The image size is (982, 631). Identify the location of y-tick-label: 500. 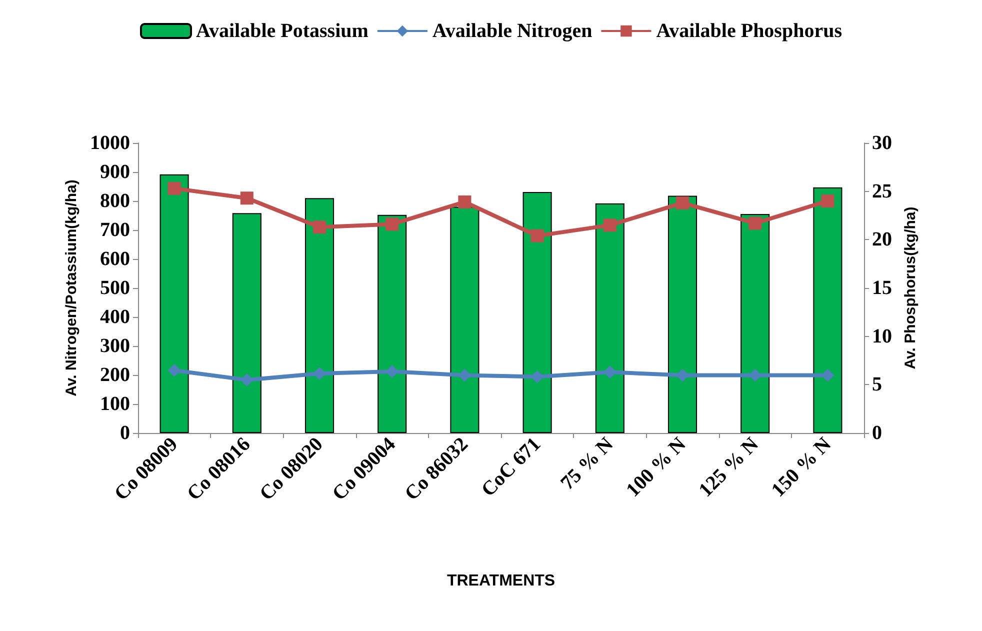
(115, 288).